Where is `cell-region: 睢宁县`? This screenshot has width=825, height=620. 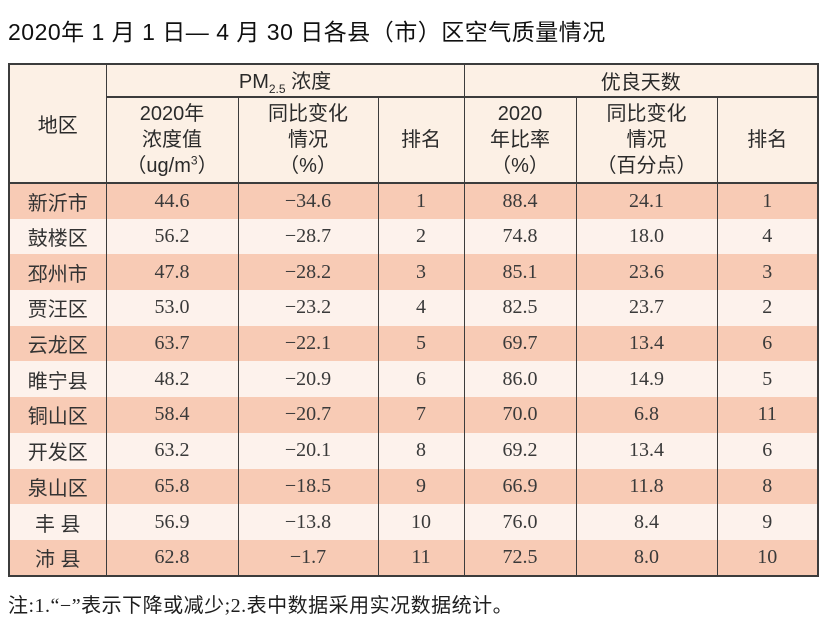
cell-region: 睢宁县 is located at coordinates (57, 379).